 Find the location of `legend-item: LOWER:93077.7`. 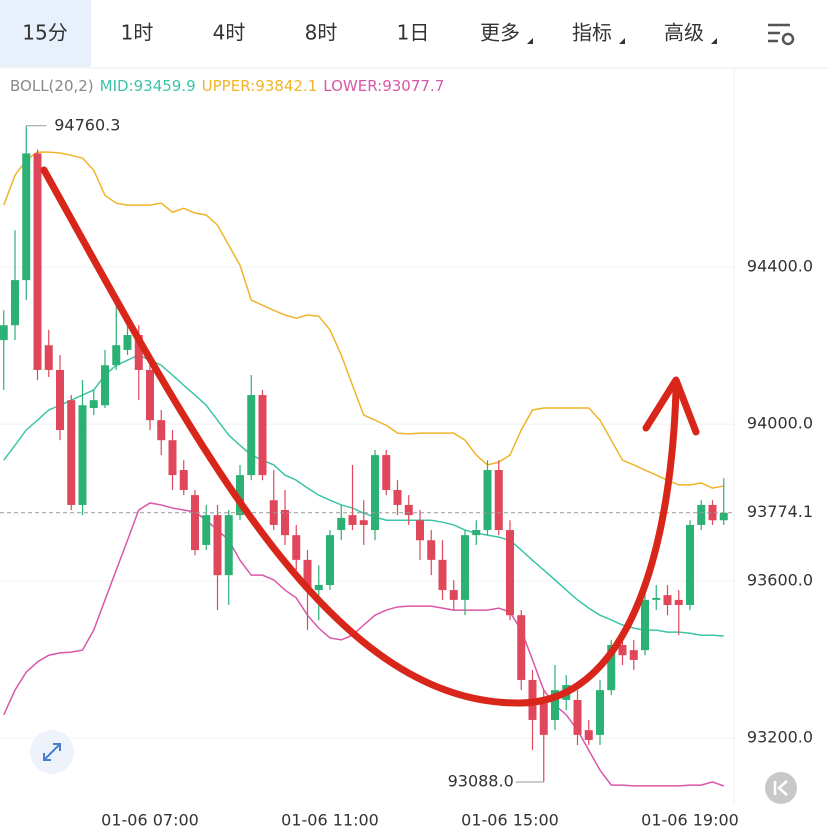

legend-item: LOWER:93077.7 is located at coordinates (383, 86).